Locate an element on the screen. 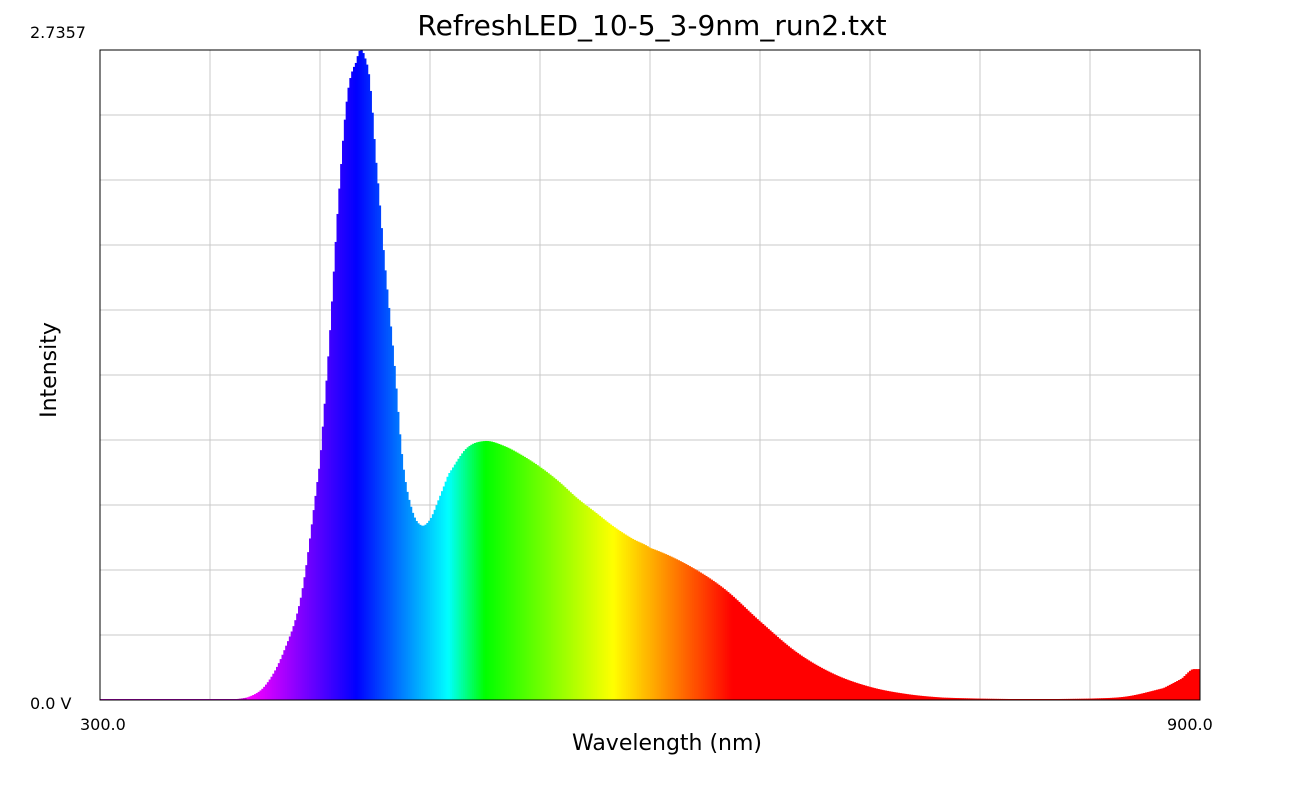 This screenshot has width=1300, height=800. x-axis-label: Wavelength (nm) is located at coordinates (667, 743).